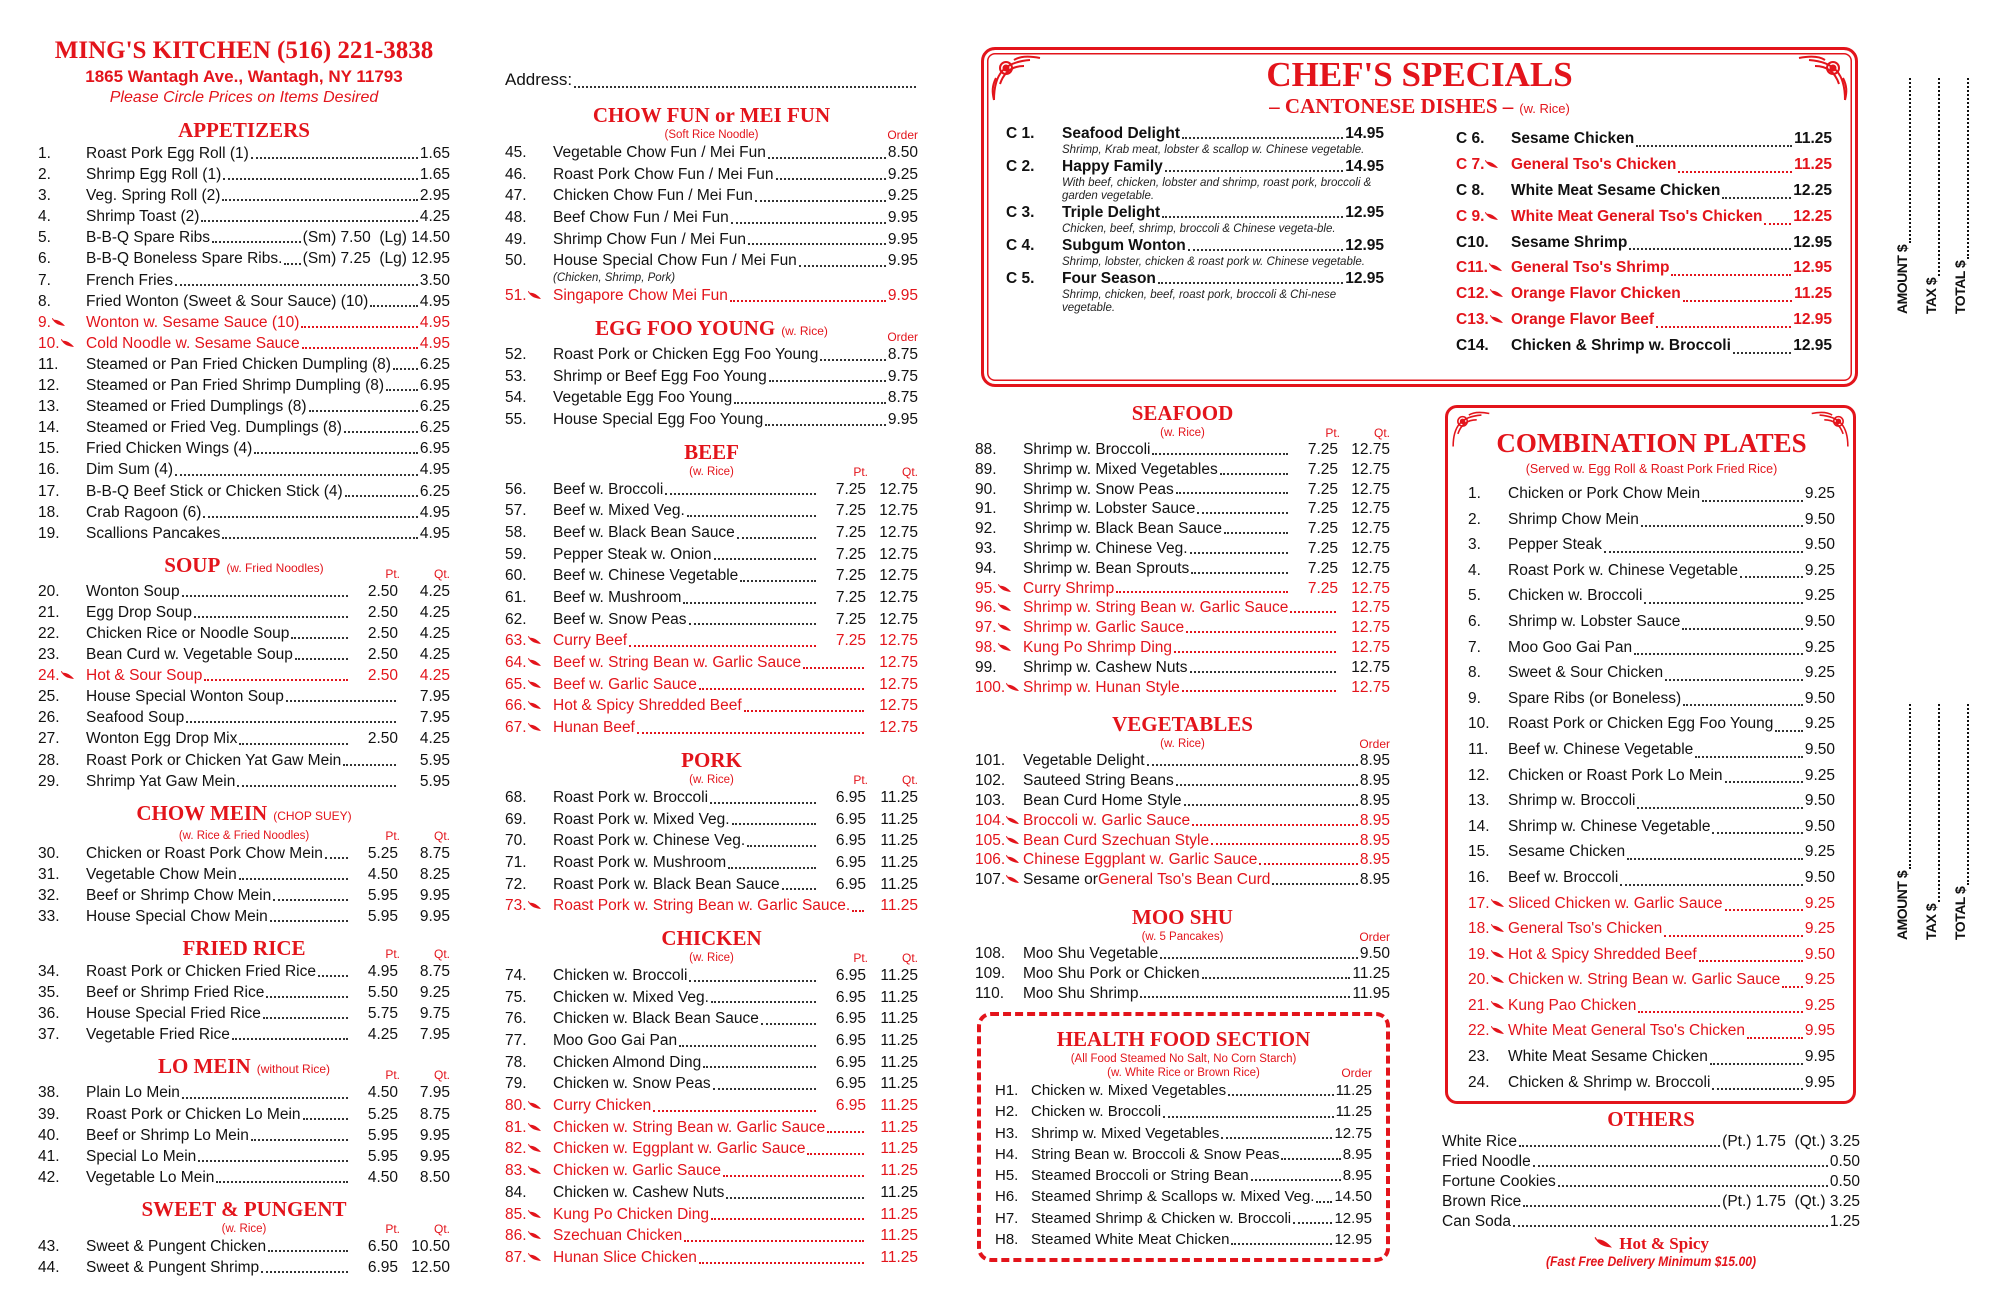 Image resolution: width=2000 pixels, height=1294 pixels. Describe the element at coordinates (711, 1258) in the screenshot. I see `menu-item: 87. Hunan Slice Chicken 11.25` at that location.